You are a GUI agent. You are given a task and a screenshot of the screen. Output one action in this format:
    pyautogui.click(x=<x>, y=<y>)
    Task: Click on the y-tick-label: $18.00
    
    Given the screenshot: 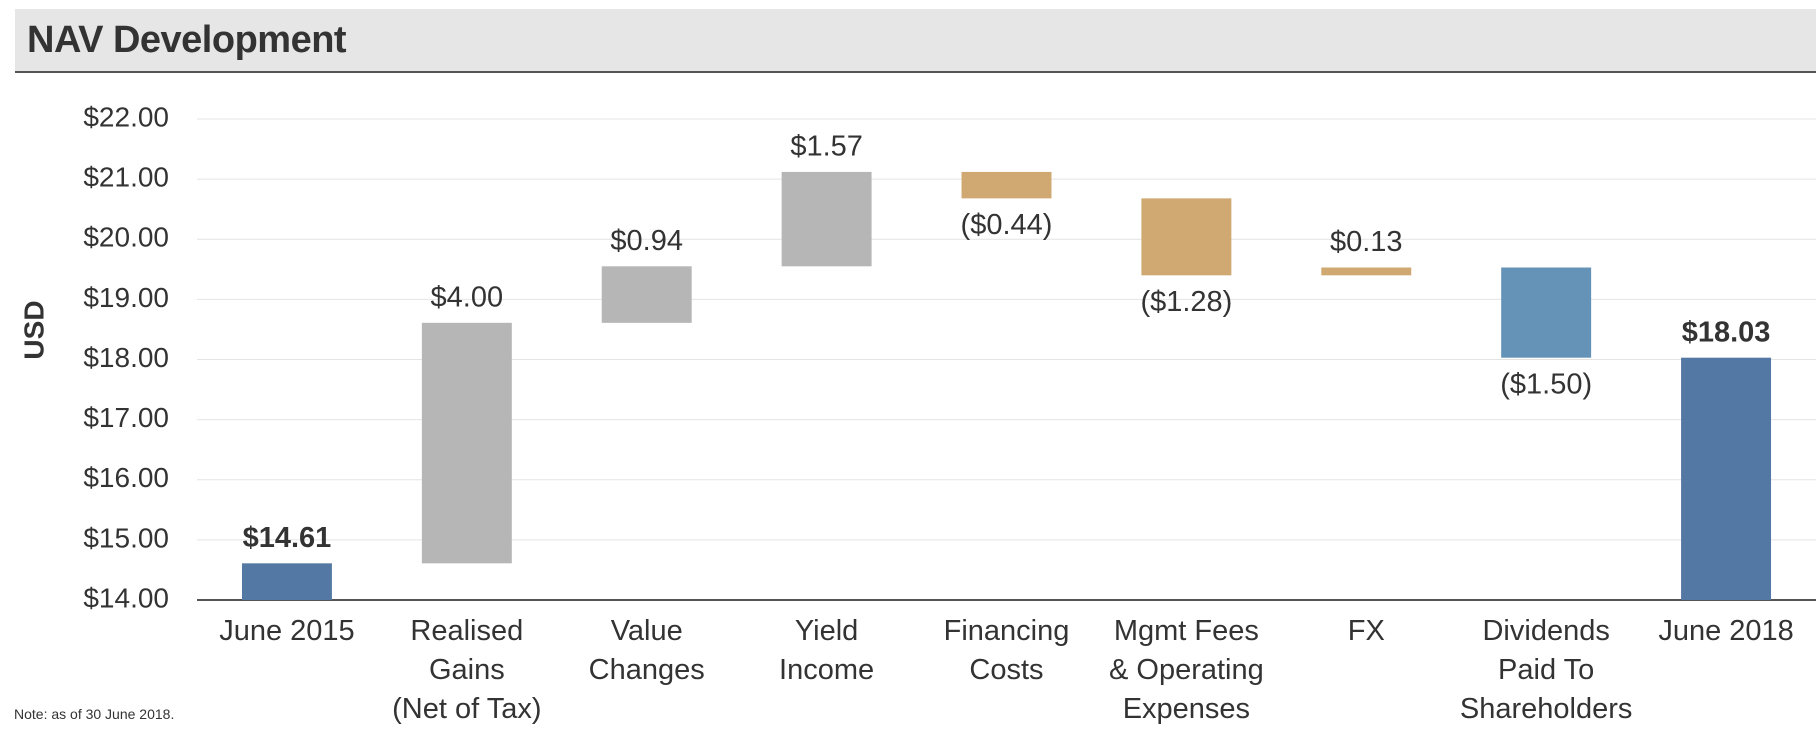 What is the action you would take?
    pyautogui.click(x=126, y=357)
    